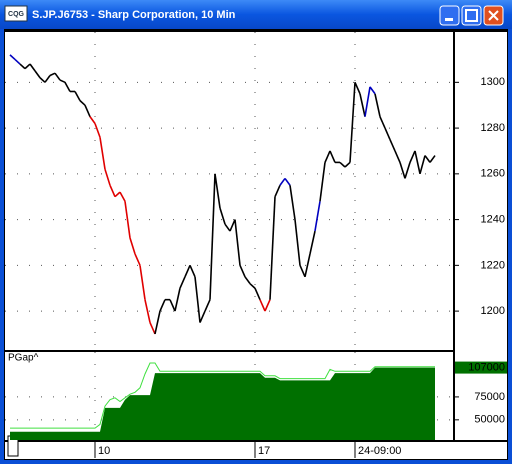  I want to click on x-tick-label: 24-09:00, so click(379, 451).